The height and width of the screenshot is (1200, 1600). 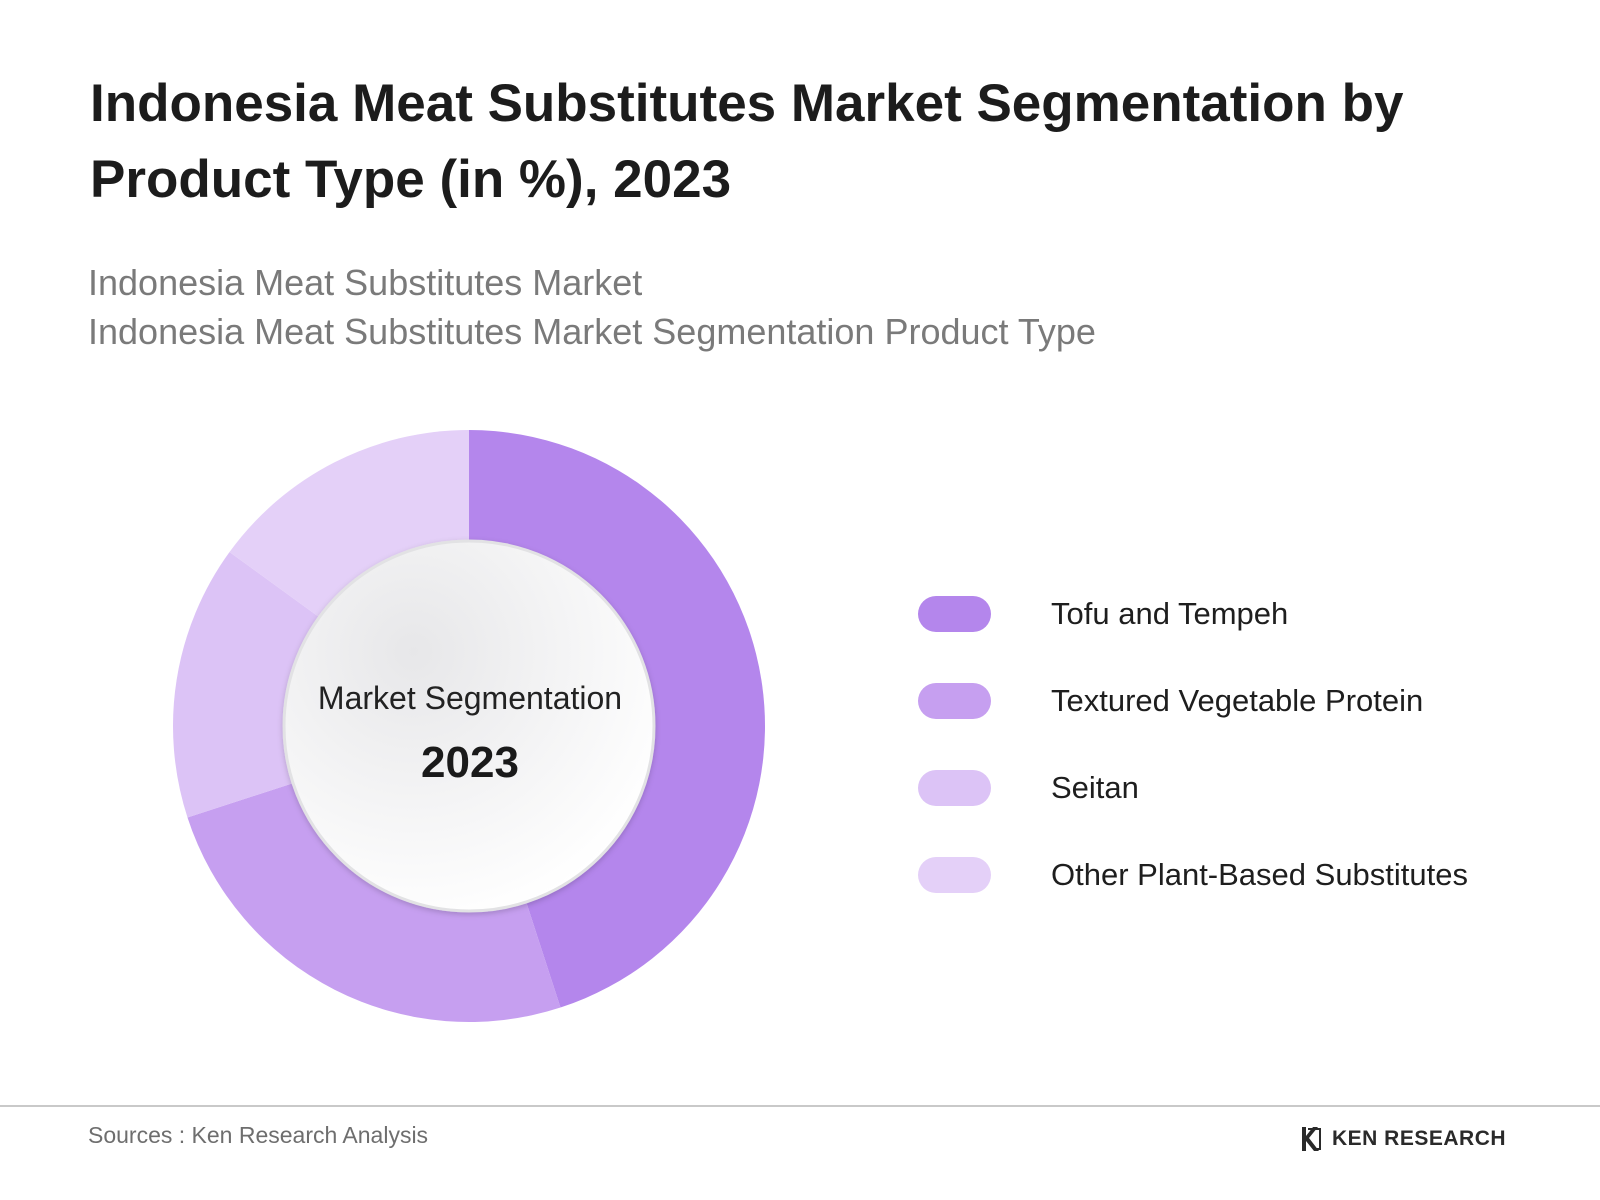 What do you see at coordinates (469, 726) in the screenshot?
I see `donut-center-disc` at bounding box center [469, 726].